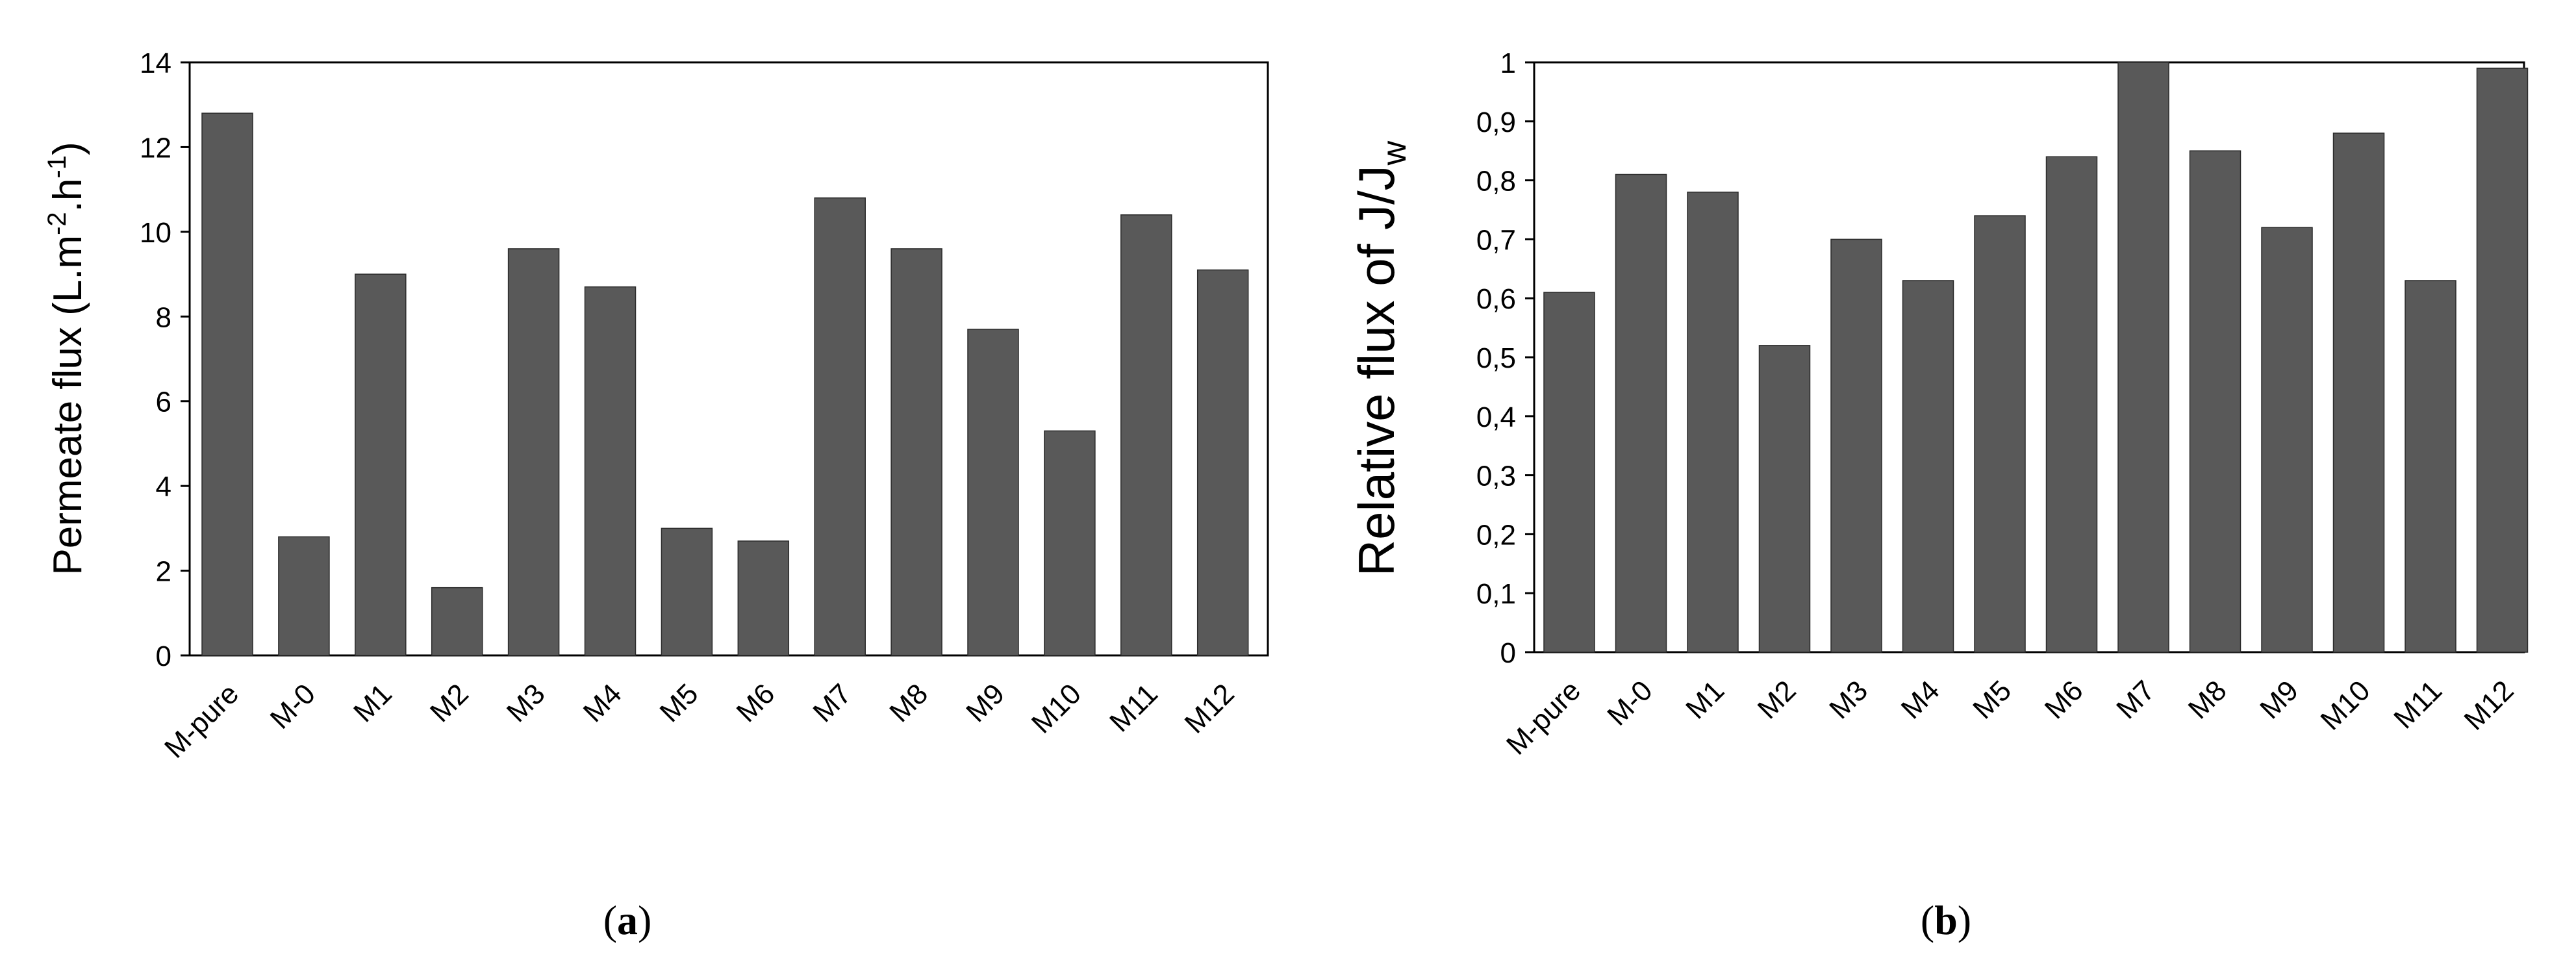 The image size is (2576, 975). What do you see at coordinates (164, 572) in the screenshot?
I see `y-tick-label: 2` at bounding box center [164, 572].